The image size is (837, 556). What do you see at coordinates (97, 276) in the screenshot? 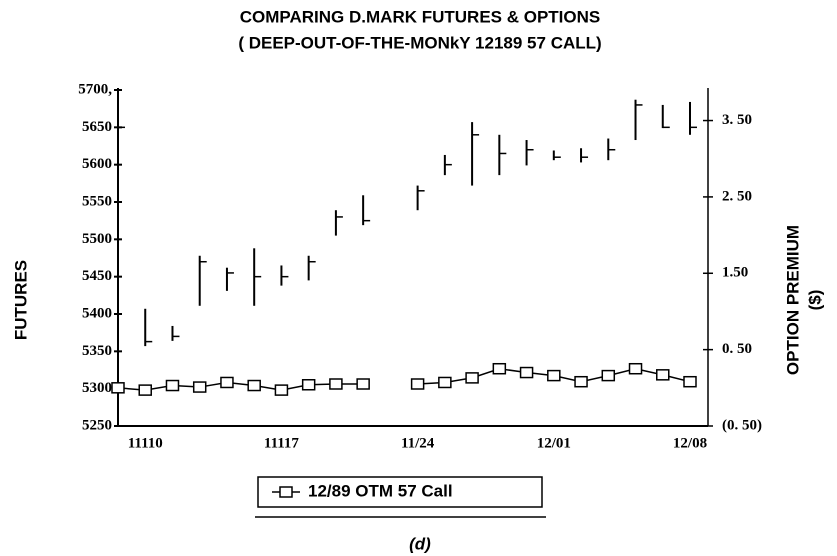
I see `y-tick-label: 5450` at bounding box center [97, 276].